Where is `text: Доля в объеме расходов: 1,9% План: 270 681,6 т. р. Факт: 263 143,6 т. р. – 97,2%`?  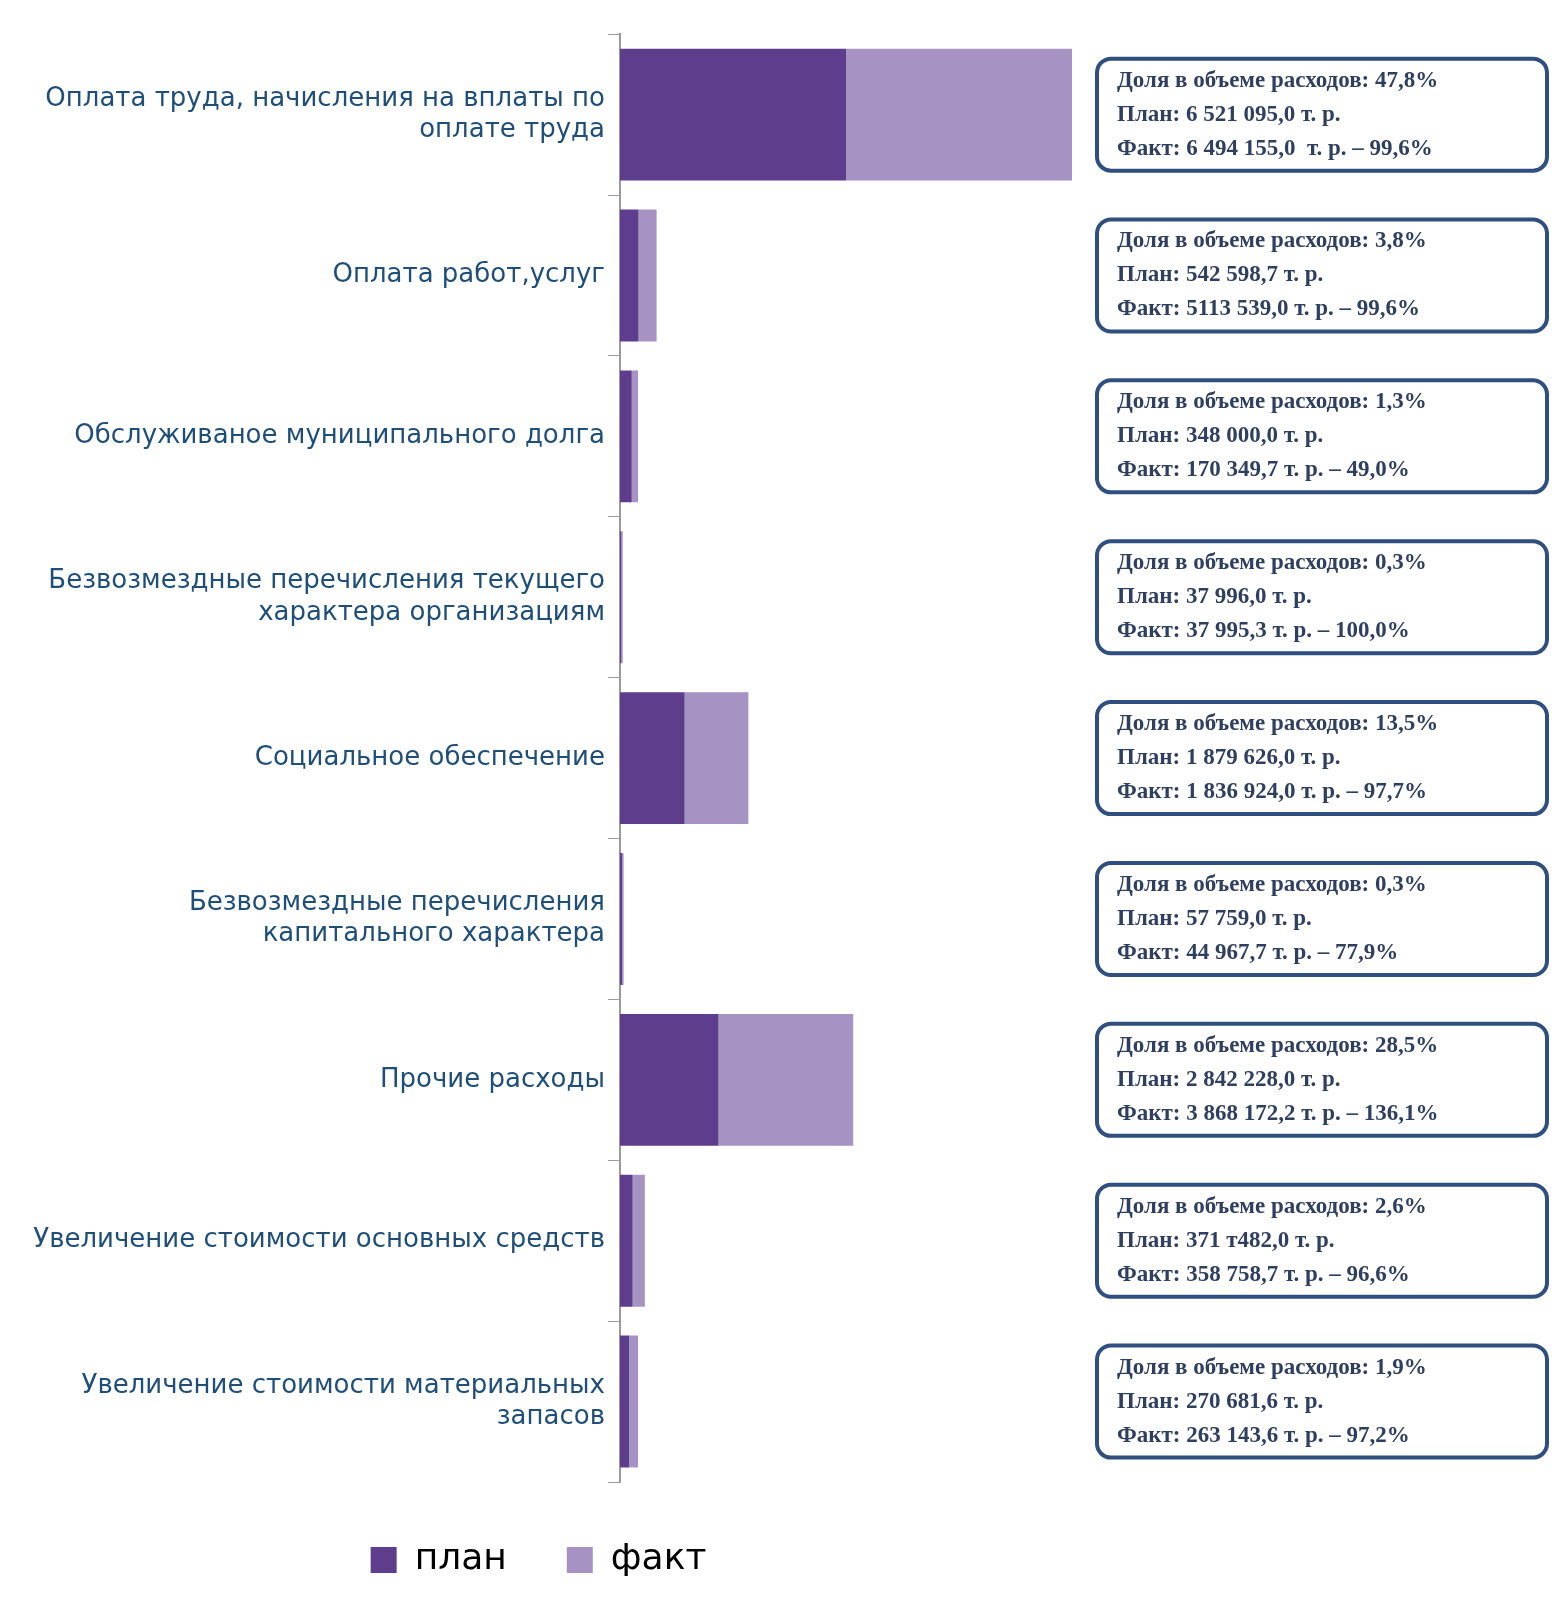
text: Доля в объеме расходов: 1,9% План: 270 681,6 т. р. Факт: 263 143,6 т. р. – 97,2% is located at coordinates (1272, 1400).